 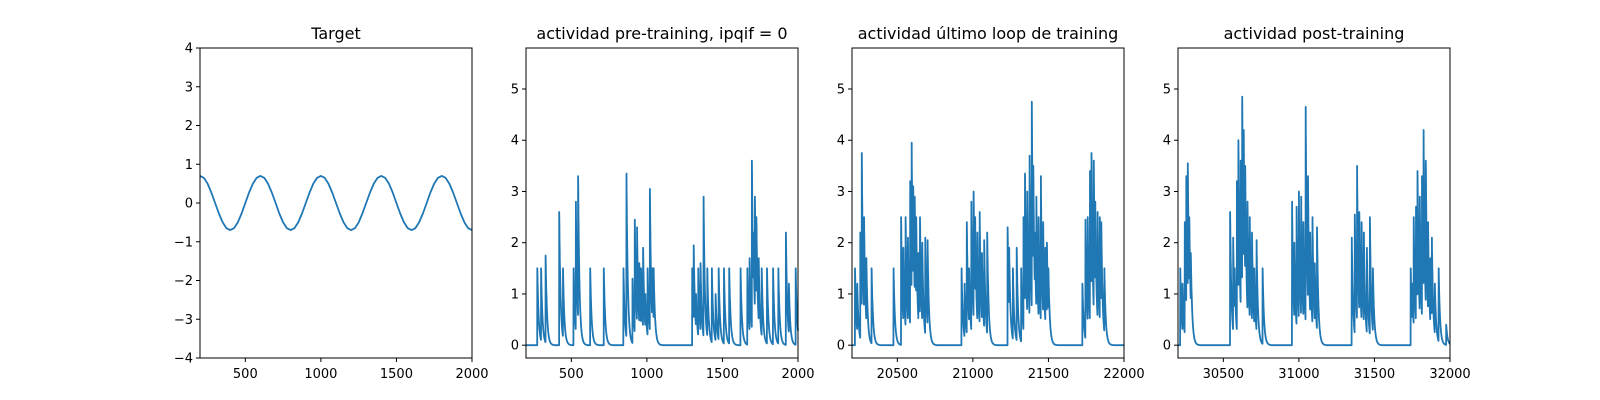 What do you see at coordinates (1298, 374) in the screenshot?
I see `x-tick-label: 31000` at bounding box center [1298, 374].